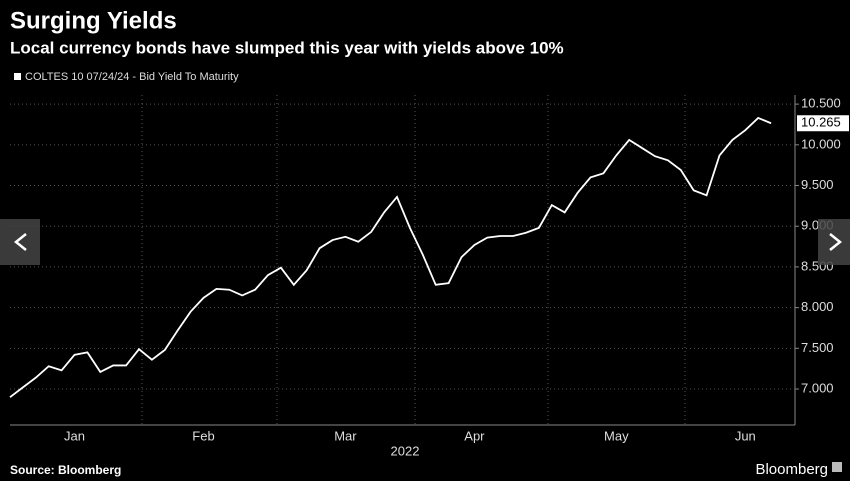  I want to click on y-tick-label: 9.500, so click(817, 184).